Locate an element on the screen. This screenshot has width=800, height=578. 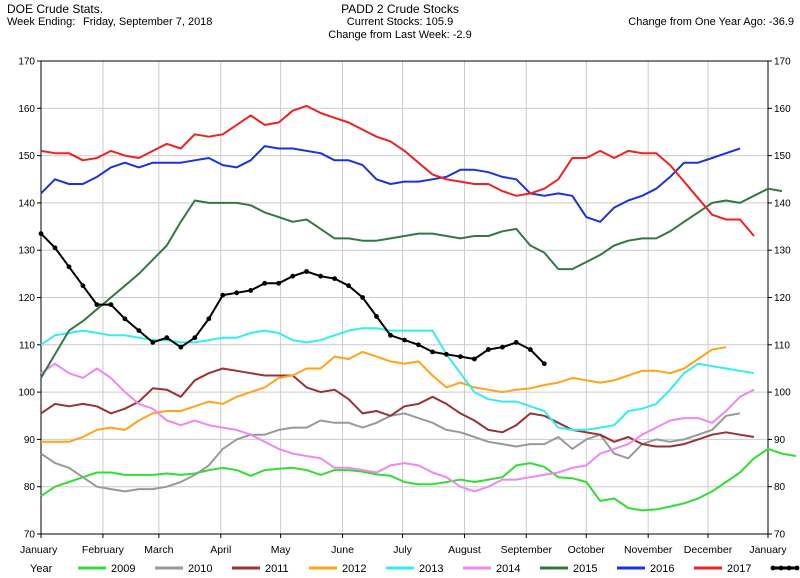
y-tick-label: 140 is located at coordinates (26, 203).